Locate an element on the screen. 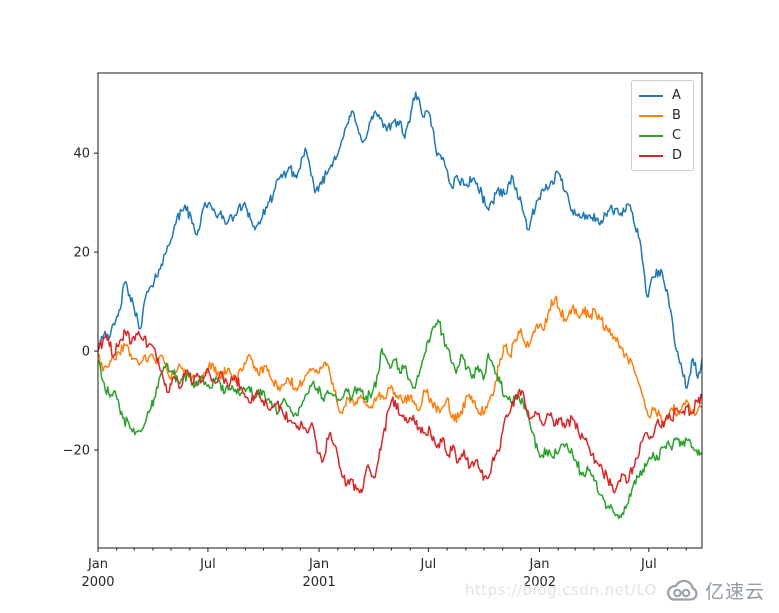  legend-row-B: B is located at coordinates (662, 116).